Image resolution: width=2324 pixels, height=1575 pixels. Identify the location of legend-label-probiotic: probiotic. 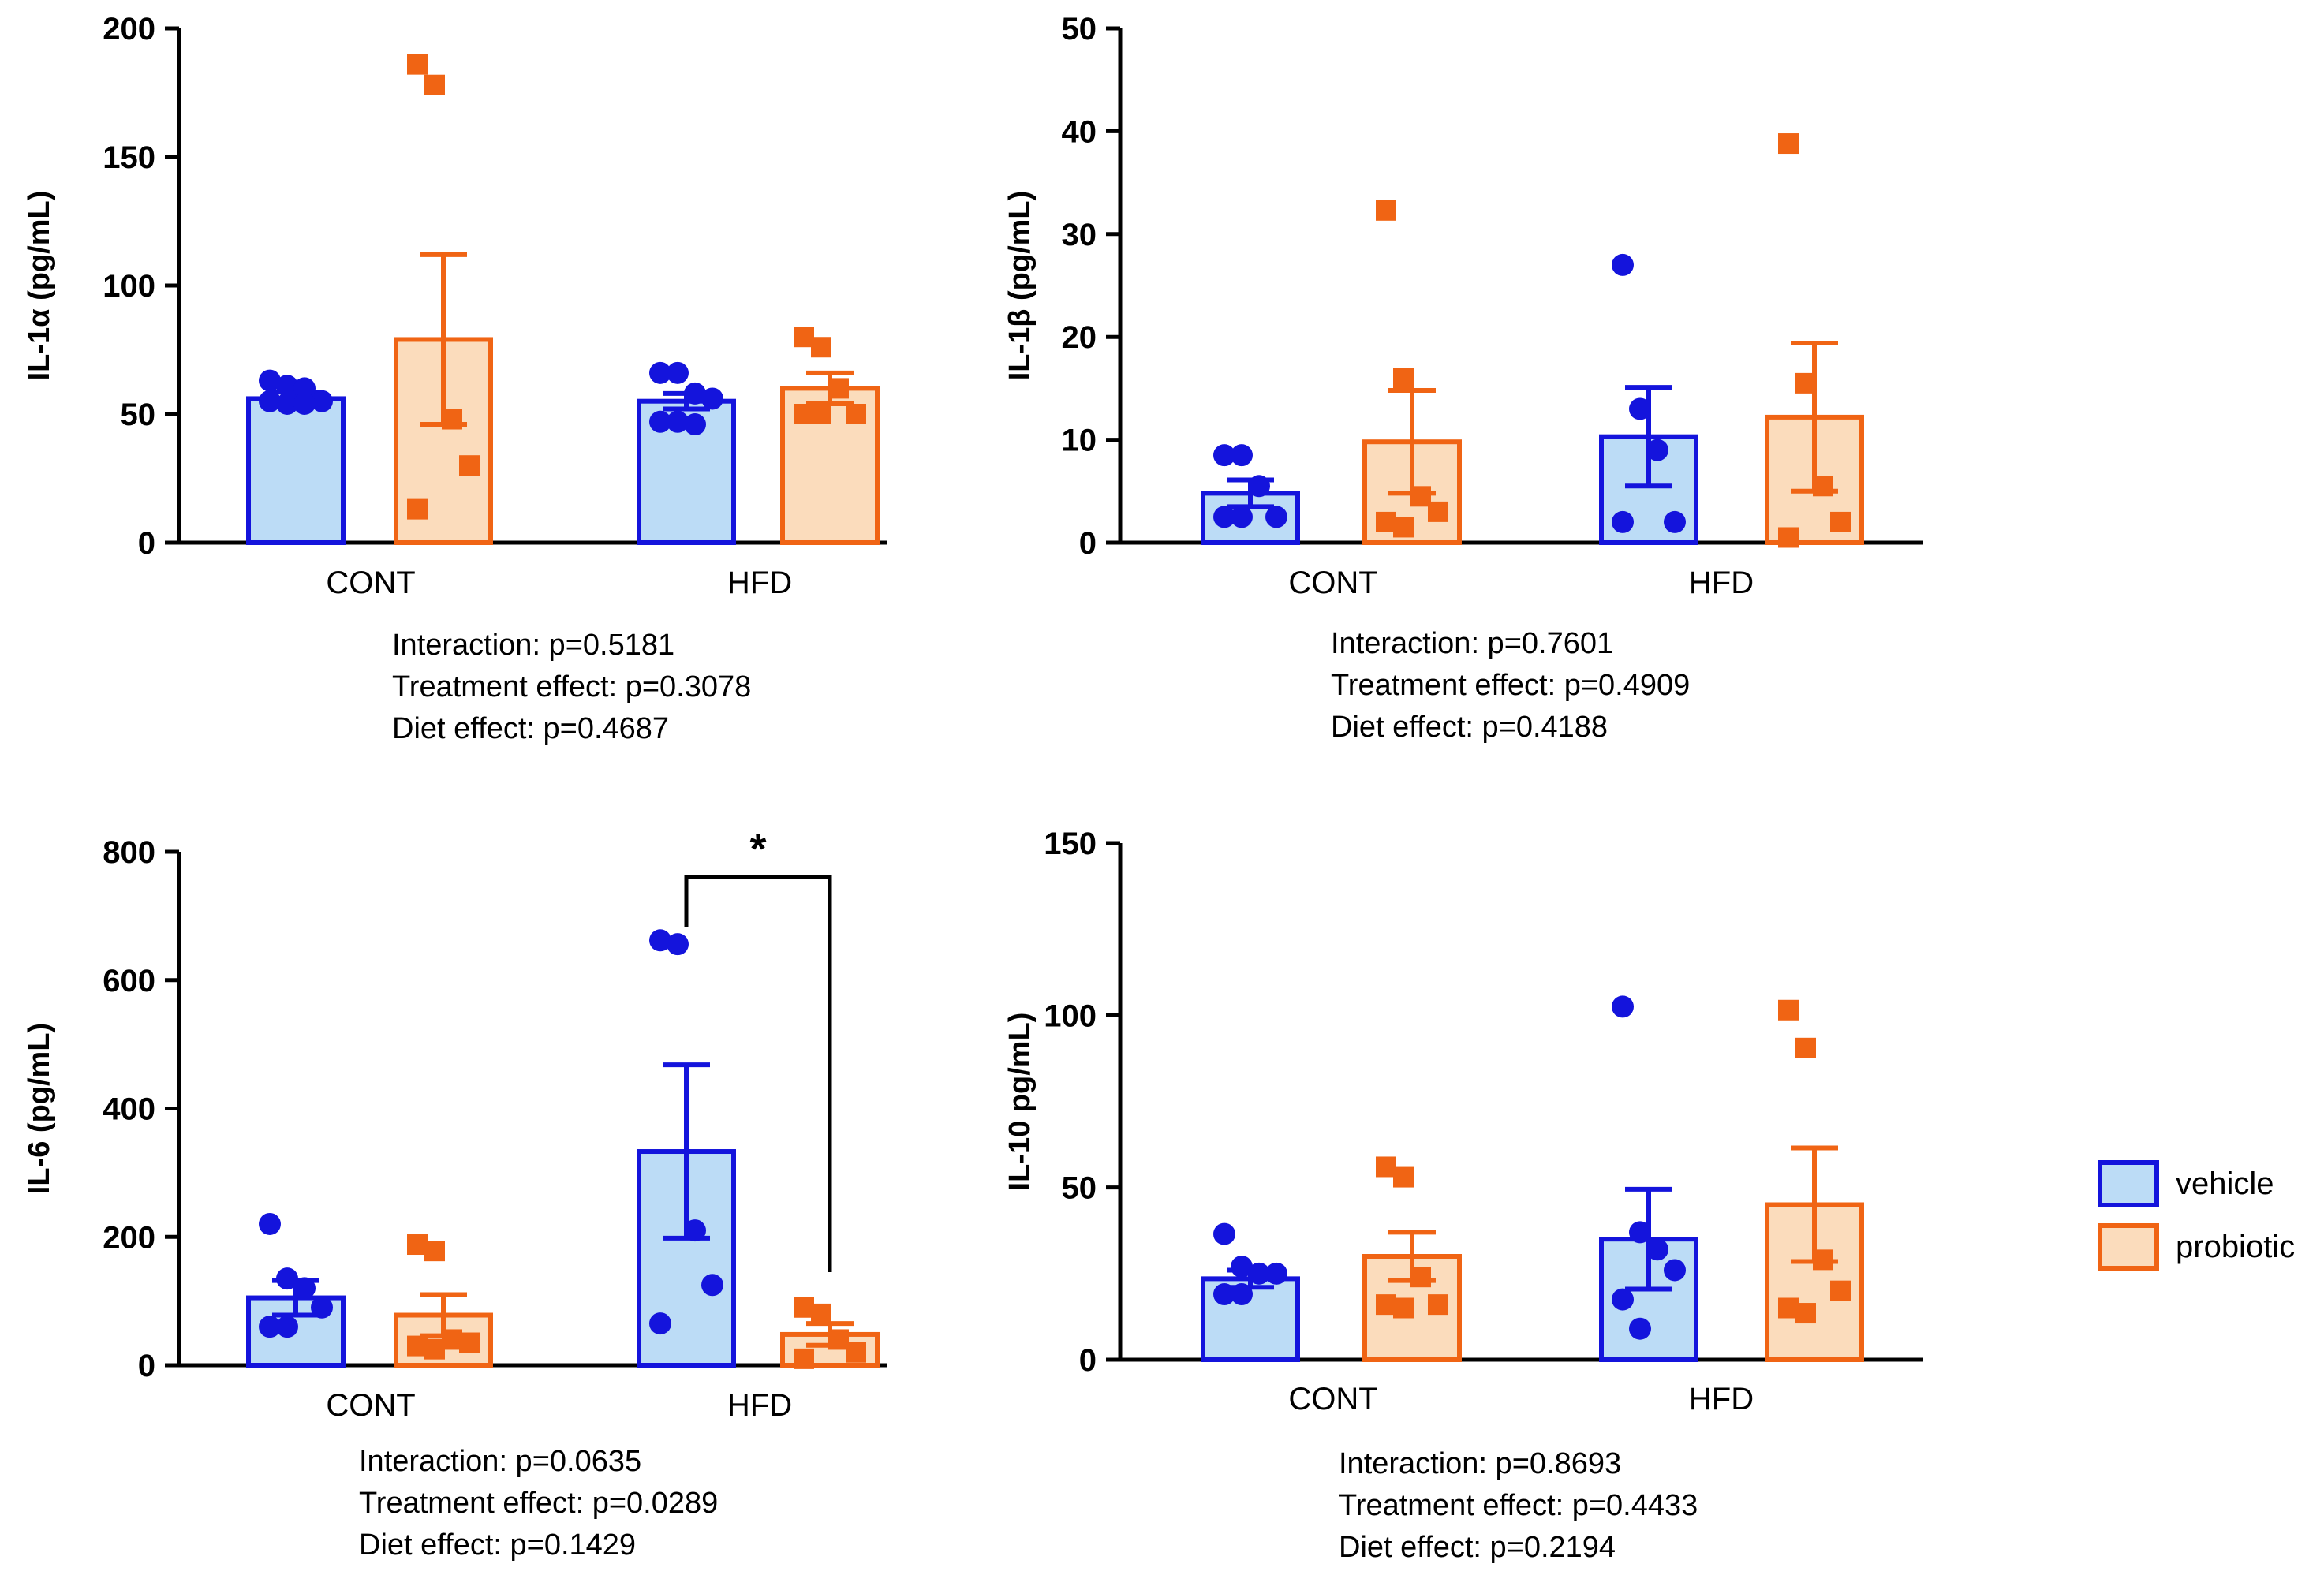
(2235, 1247).